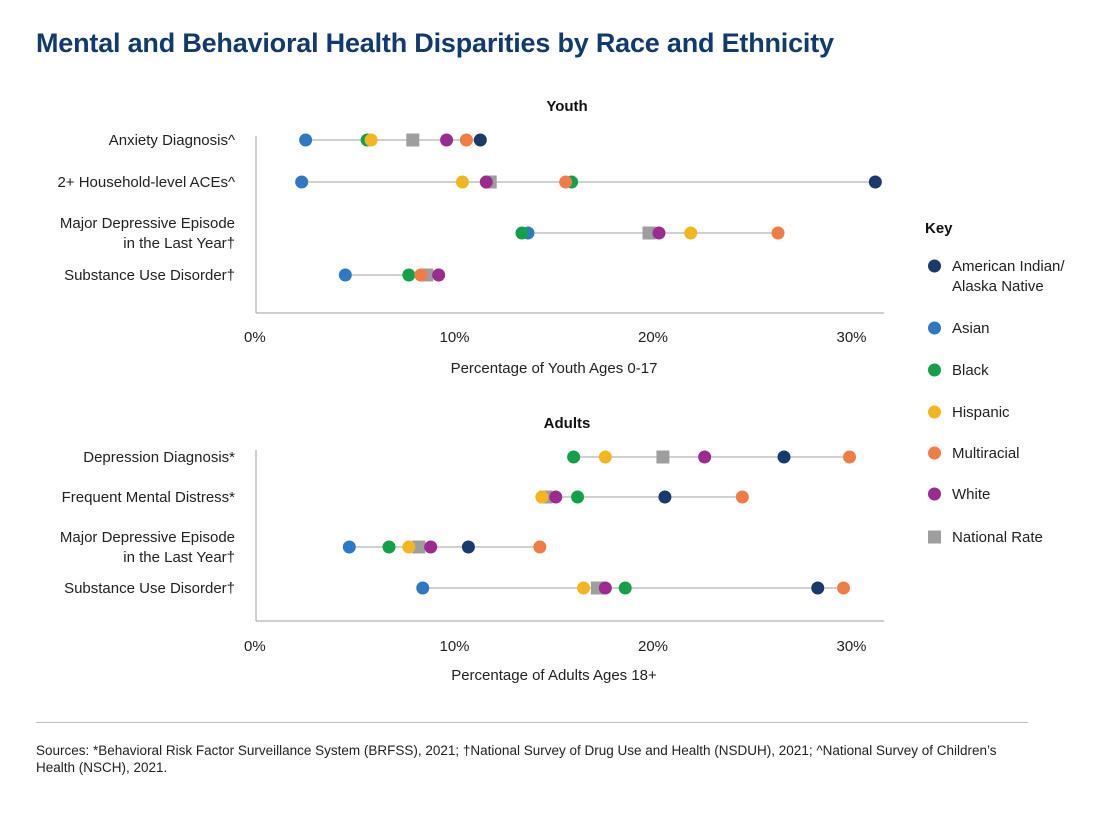  Describe the element at coordinates (1008, 266) in the screenshot. I see `key-label-aian: American Indian/` at that location.